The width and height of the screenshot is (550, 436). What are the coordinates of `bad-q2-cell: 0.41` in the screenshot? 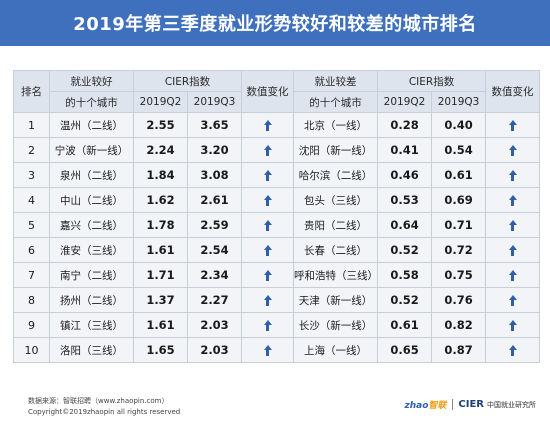 It's located at (405, 150).